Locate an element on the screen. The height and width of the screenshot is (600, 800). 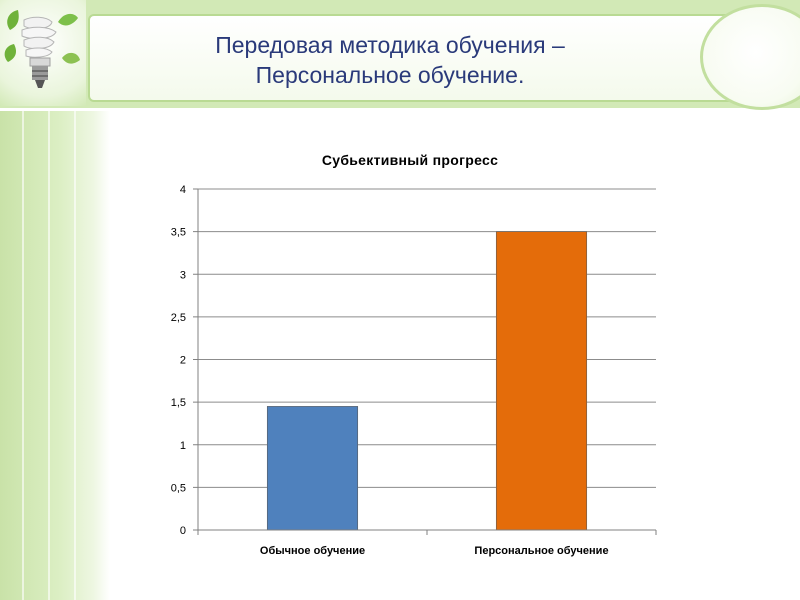
title-panel is located at coordinates (440, 58).